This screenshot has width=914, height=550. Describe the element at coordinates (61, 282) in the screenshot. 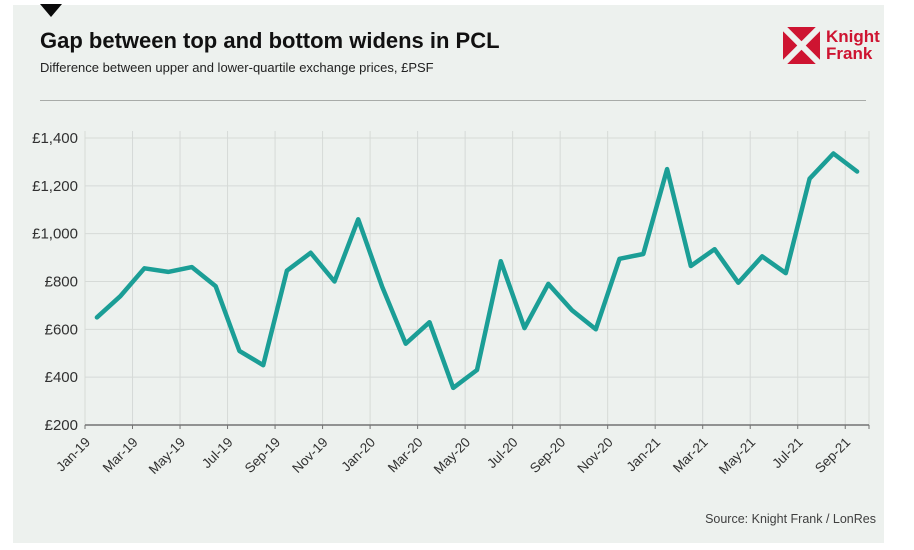

I see `y-tick-label: £800` at that location.